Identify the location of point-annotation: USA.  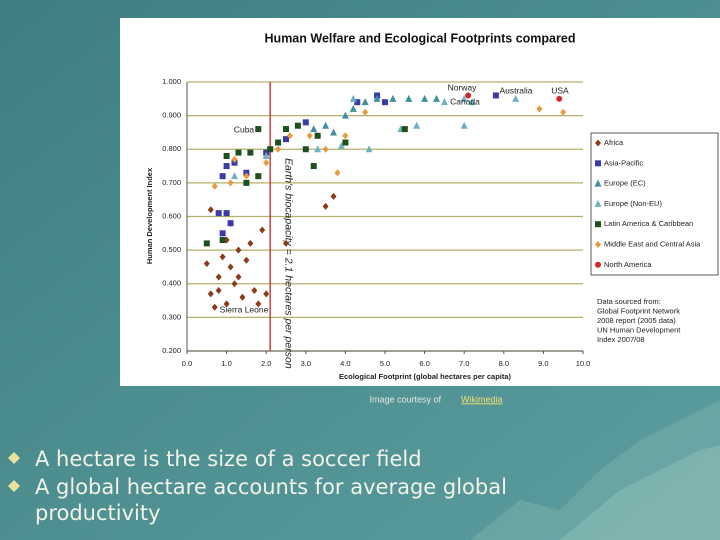
(560, 90).